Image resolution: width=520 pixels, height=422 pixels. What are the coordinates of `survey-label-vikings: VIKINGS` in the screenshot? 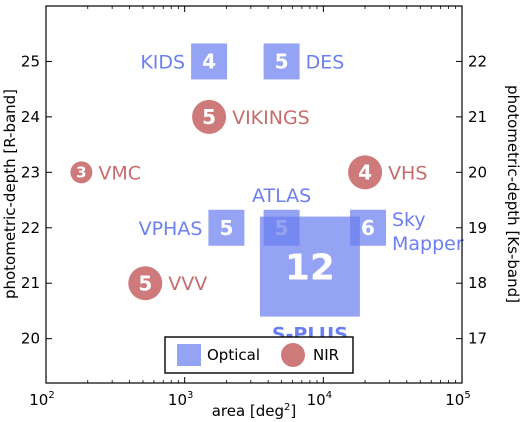 It's located at (271, 118).